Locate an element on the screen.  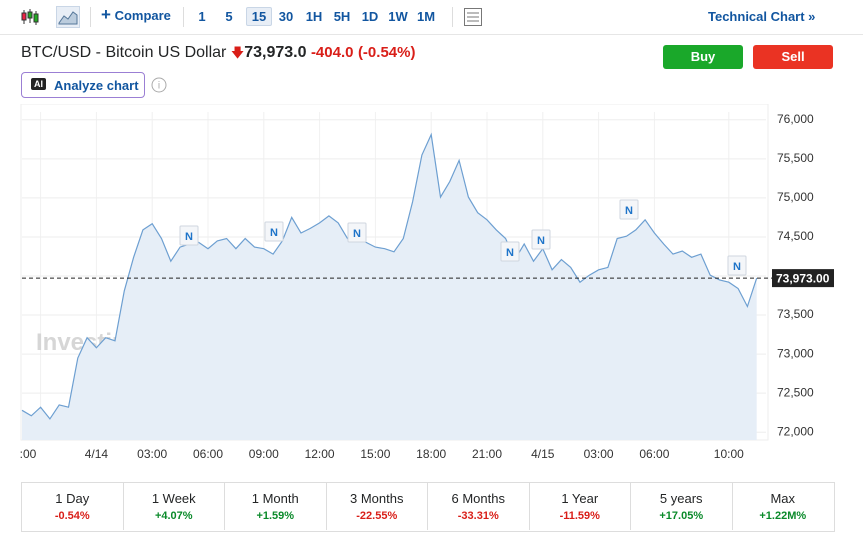
period-change: +4.07% is located at coordinates (173, 516).